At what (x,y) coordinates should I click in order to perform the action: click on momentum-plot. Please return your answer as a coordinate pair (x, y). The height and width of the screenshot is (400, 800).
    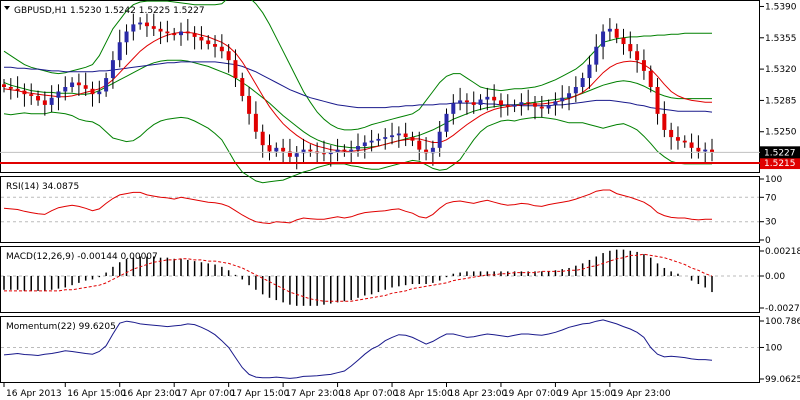
    Looking at the image, I should click on (380, 349).